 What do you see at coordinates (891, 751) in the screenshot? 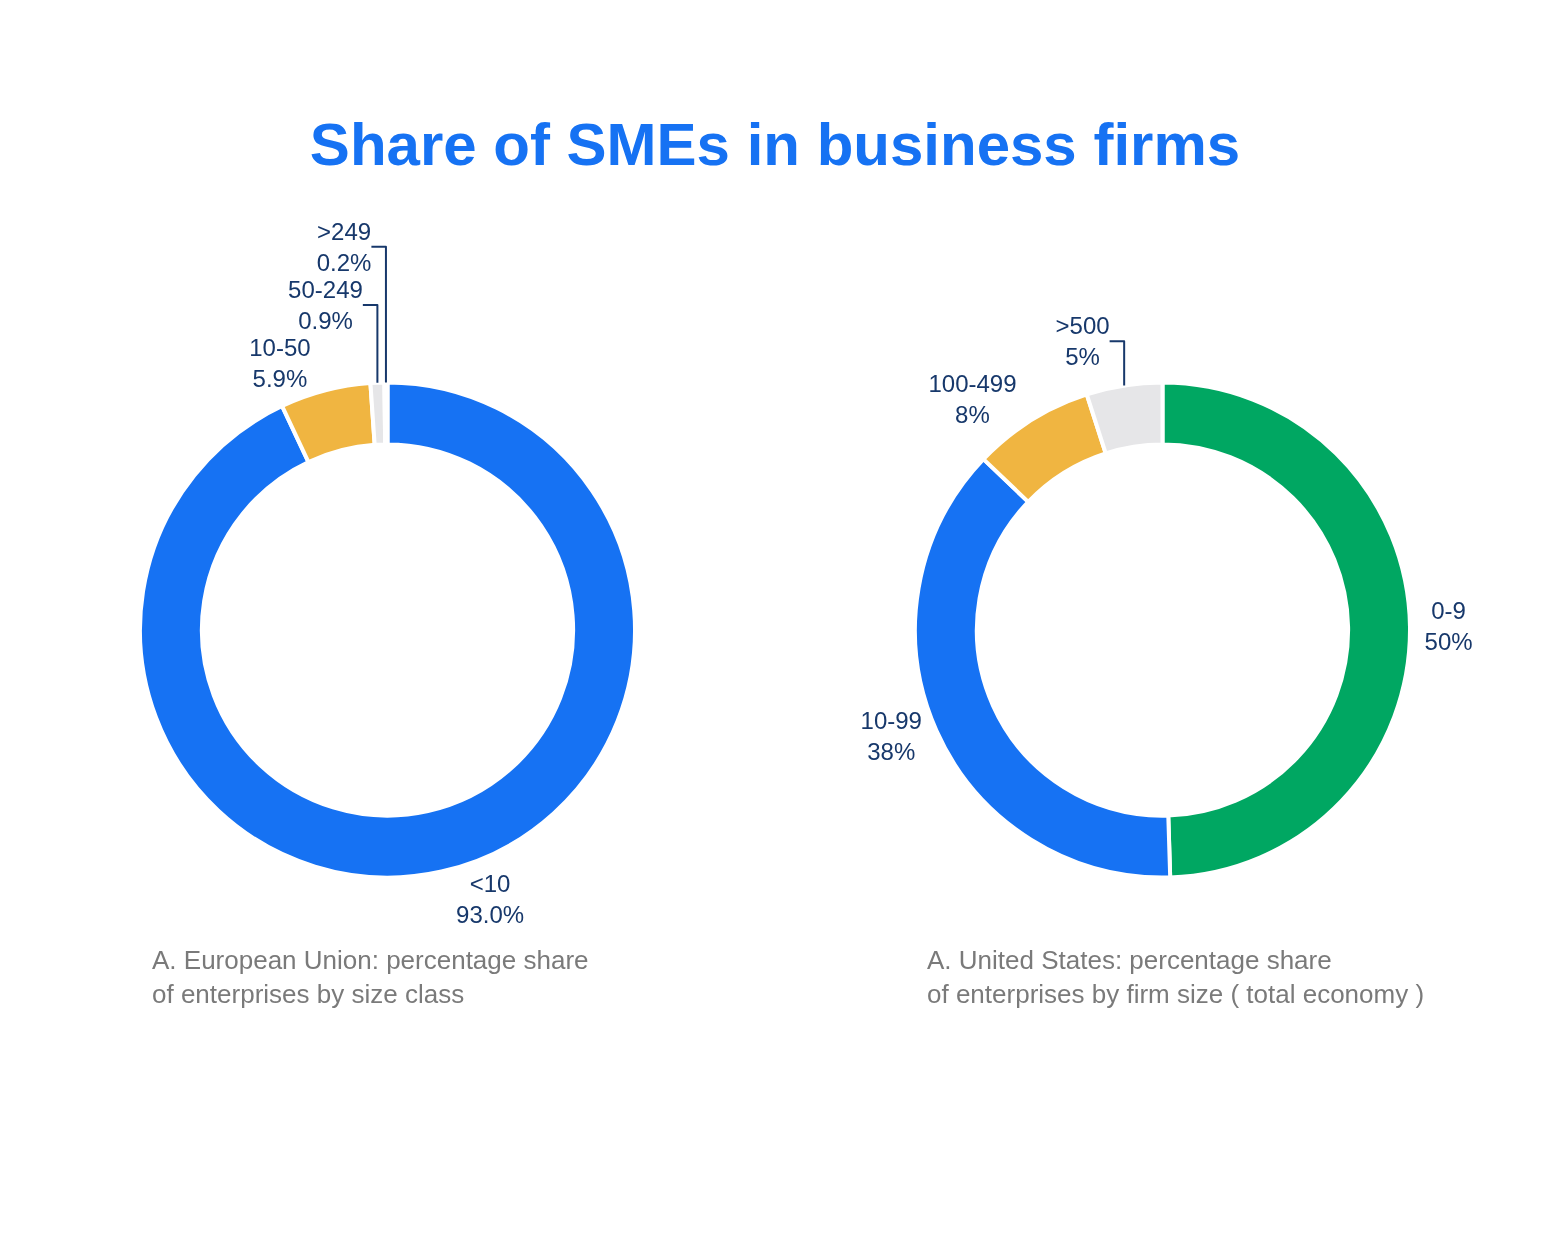
I see `data-label: 38%` at bounding box center [891, 751].